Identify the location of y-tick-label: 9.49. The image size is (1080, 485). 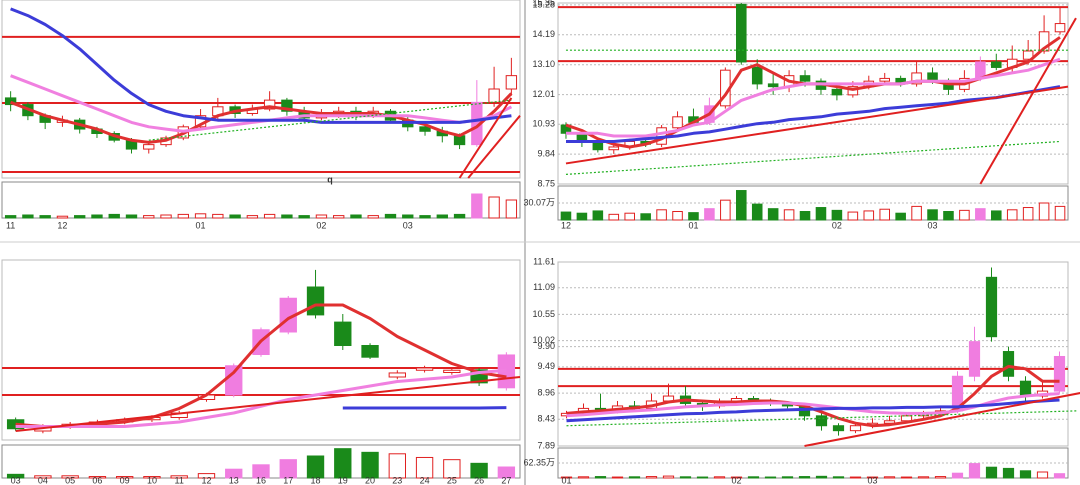
(546, 366).